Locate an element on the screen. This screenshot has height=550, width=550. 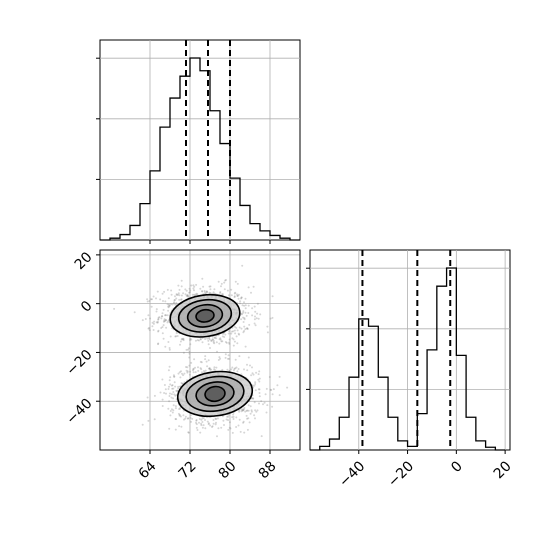
contour-line is located at coordinates (215, 394).